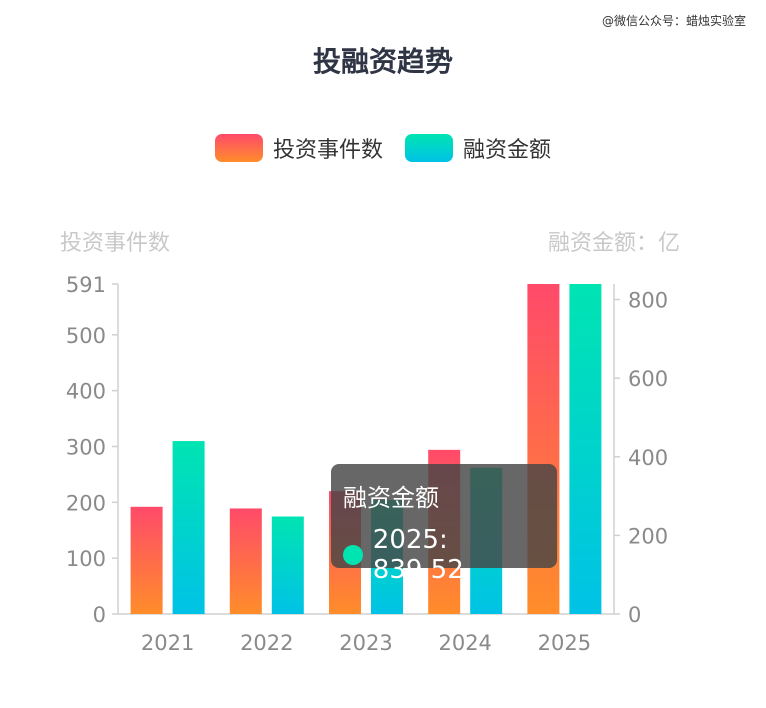 The height and width of the screenshot is (708, 766). I want to click on tooltip-dot, so click(353, 555).